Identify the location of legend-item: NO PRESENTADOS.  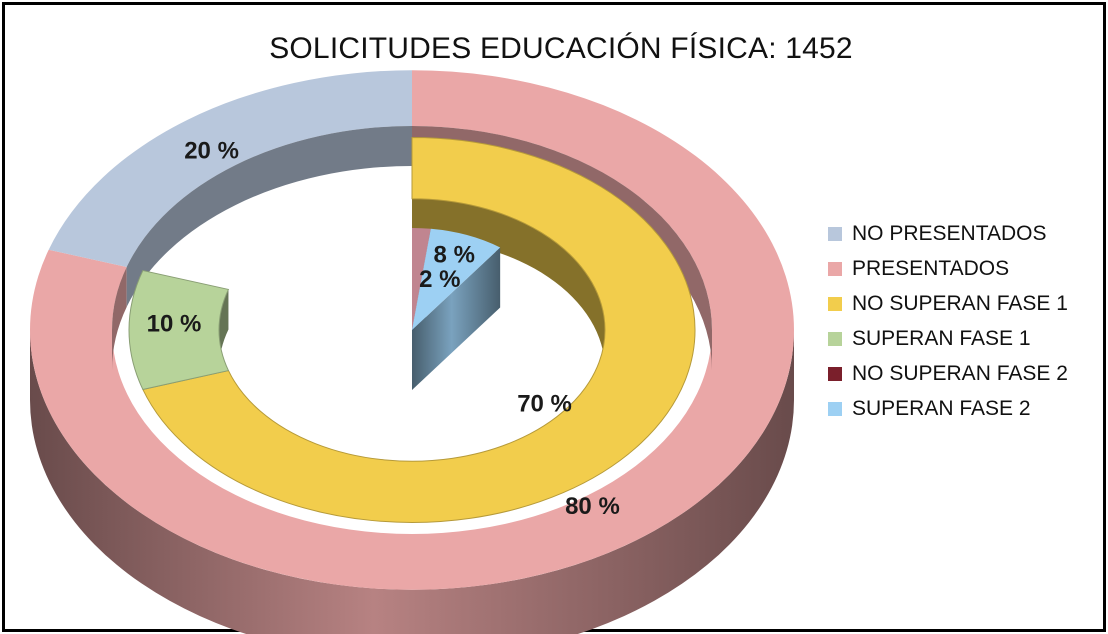
(963, 233).